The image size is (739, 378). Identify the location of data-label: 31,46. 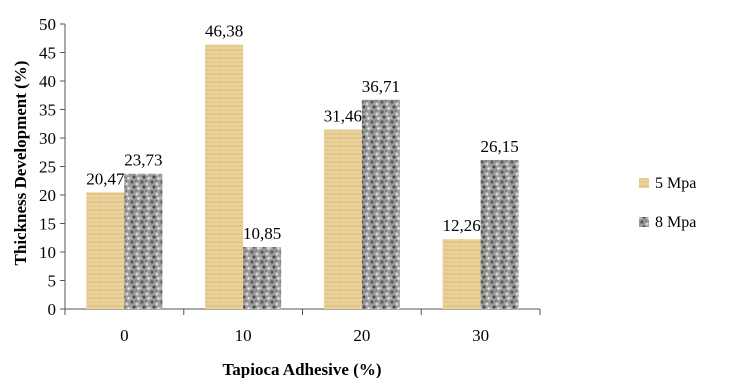
(343, 116).